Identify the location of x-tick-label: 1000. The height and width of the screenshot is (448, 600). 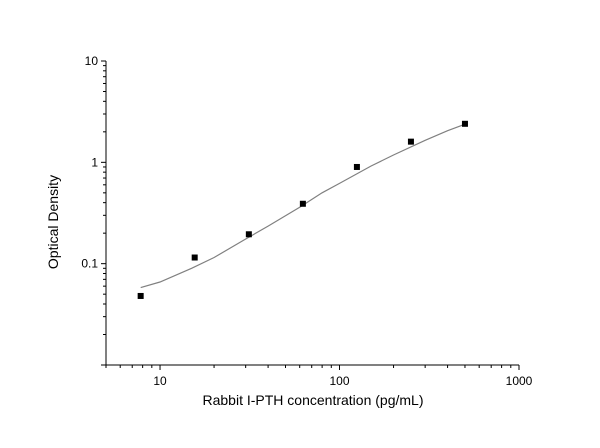
(519, 381).